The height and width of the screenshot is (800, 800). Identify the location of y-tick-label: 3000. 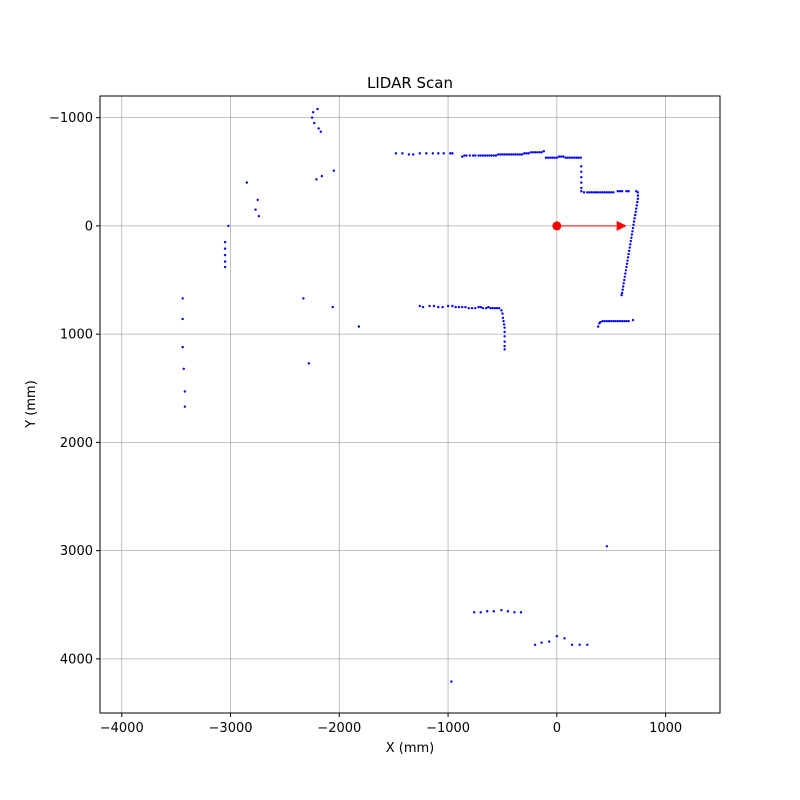
(76, 551).